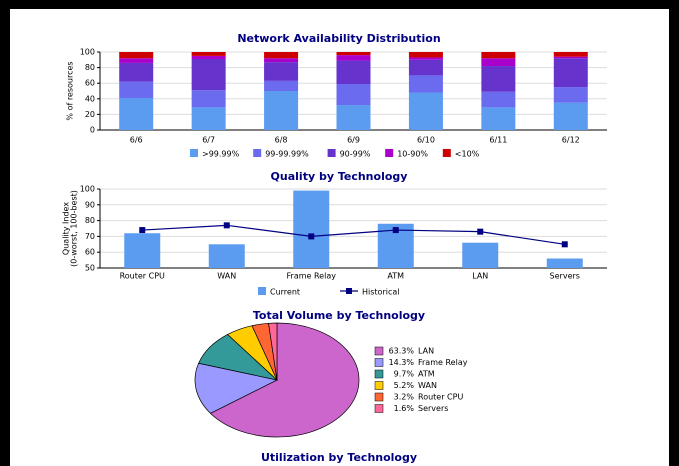 The image size is (679, 466). Describe the element at coordinates (380, 292) in the screenshot. I see `legend-label: Historical` at that location.